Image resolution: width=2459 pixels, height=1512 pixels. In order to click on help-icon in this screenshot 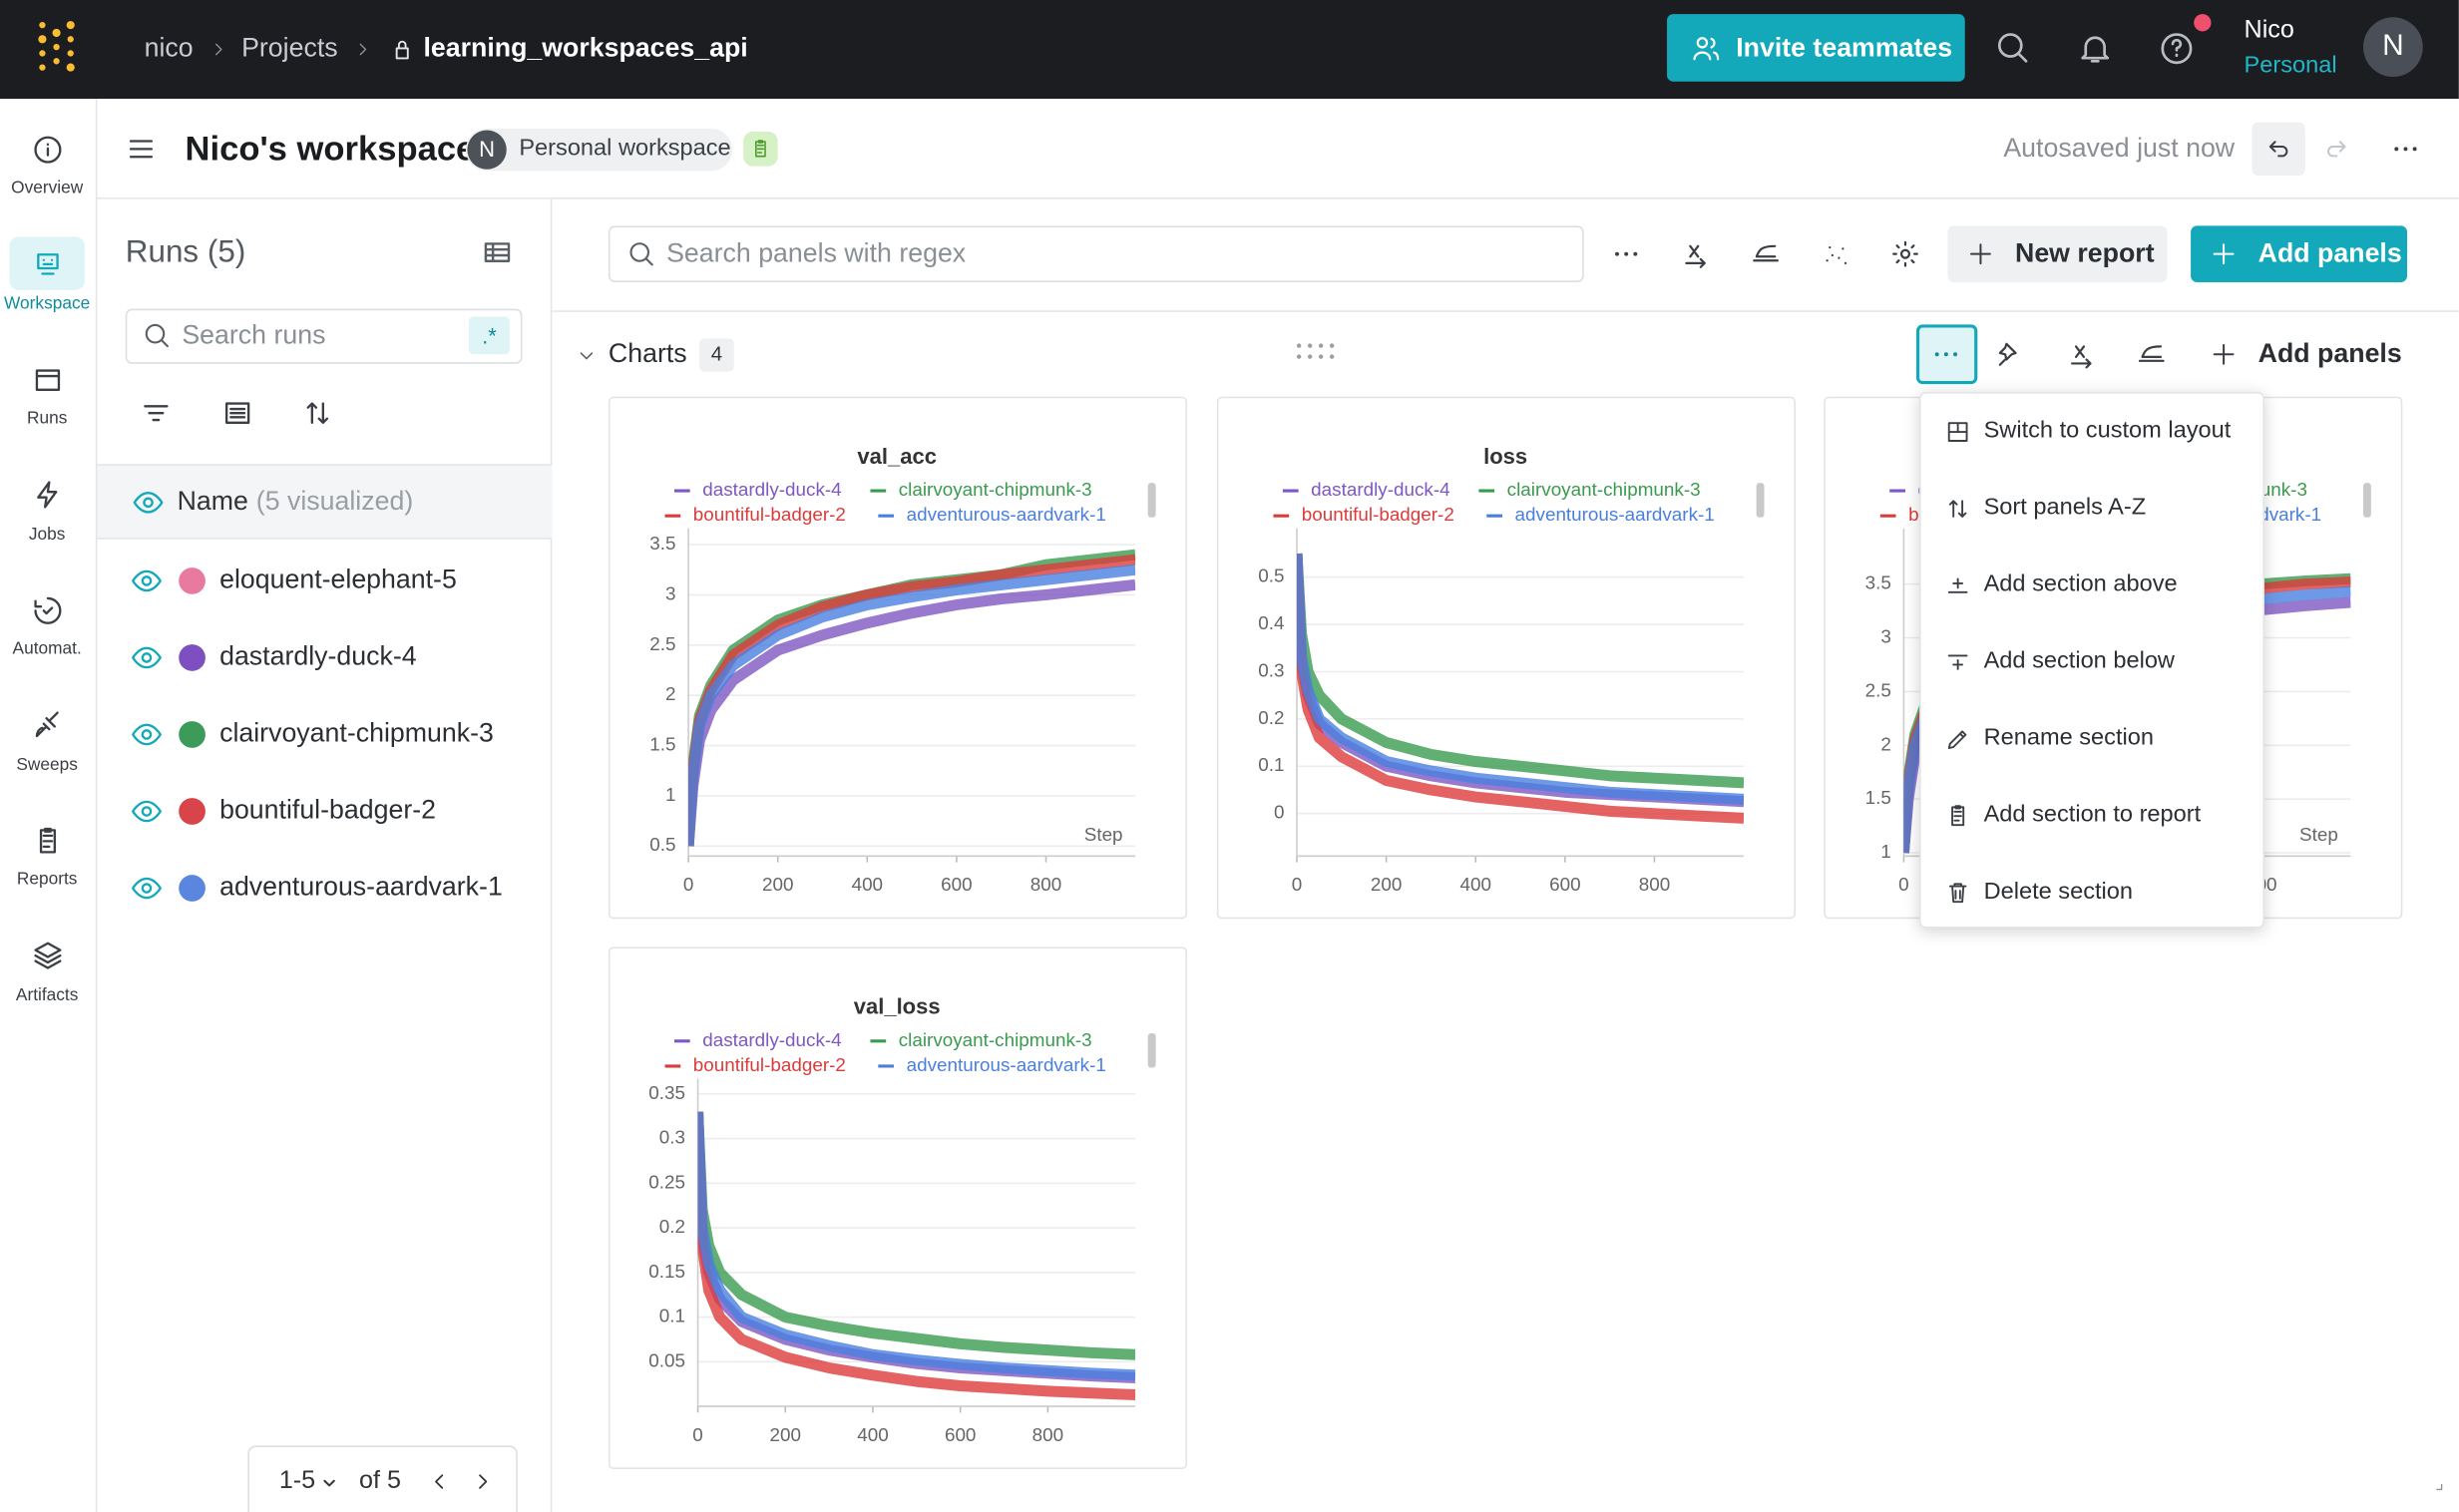, I will do `click(2177, 49)`.